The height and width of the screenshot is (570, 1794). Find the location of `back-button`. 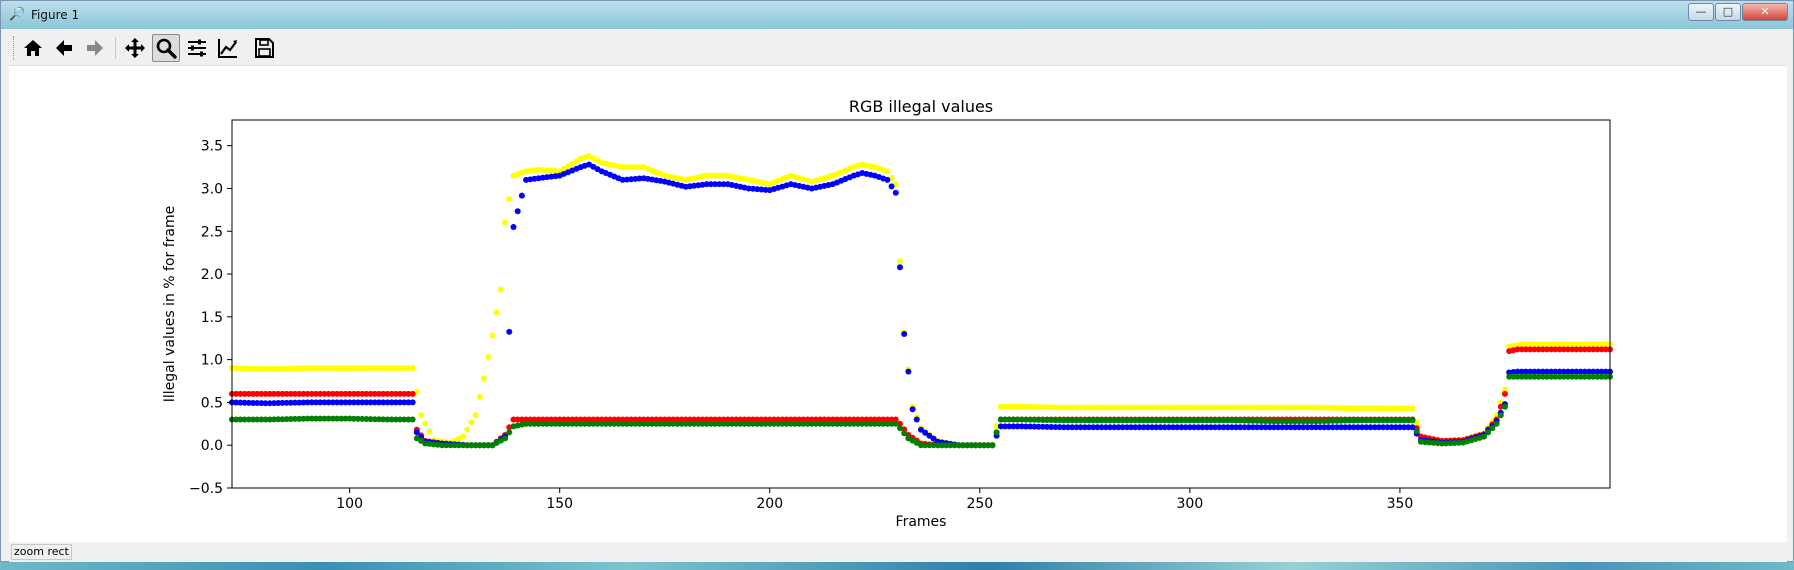

back-button is located at coordinates (64, 48).